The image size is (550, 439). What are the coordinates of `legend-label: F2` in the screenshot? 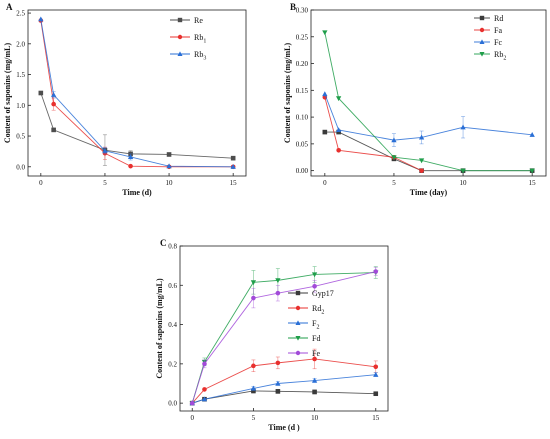 It's located at (315, 325).